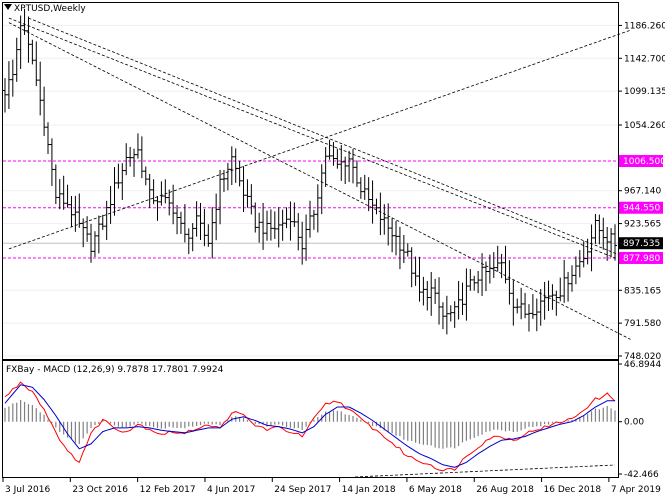 Image resolution: width=665 pixels, height=504 pixels. What do you see at coordinates (231, 490) in the screenshot?
I see `time-tick-label: 4 Jun 2017` at bounding box center [231, 490].